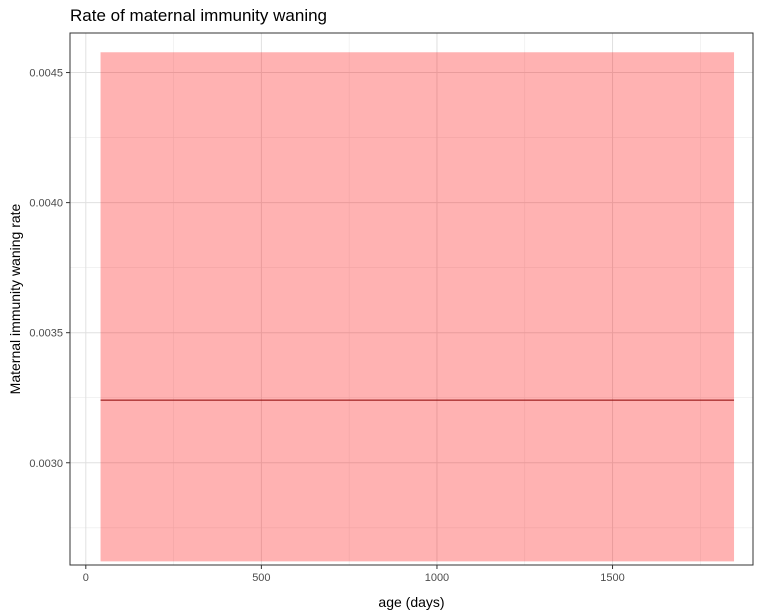 This screenshot has height=616, width=760. Describe the element at coordinates (15, 298) in the screenshot. I see `y-axis-title: Maternal immunity waning rate` at that location.